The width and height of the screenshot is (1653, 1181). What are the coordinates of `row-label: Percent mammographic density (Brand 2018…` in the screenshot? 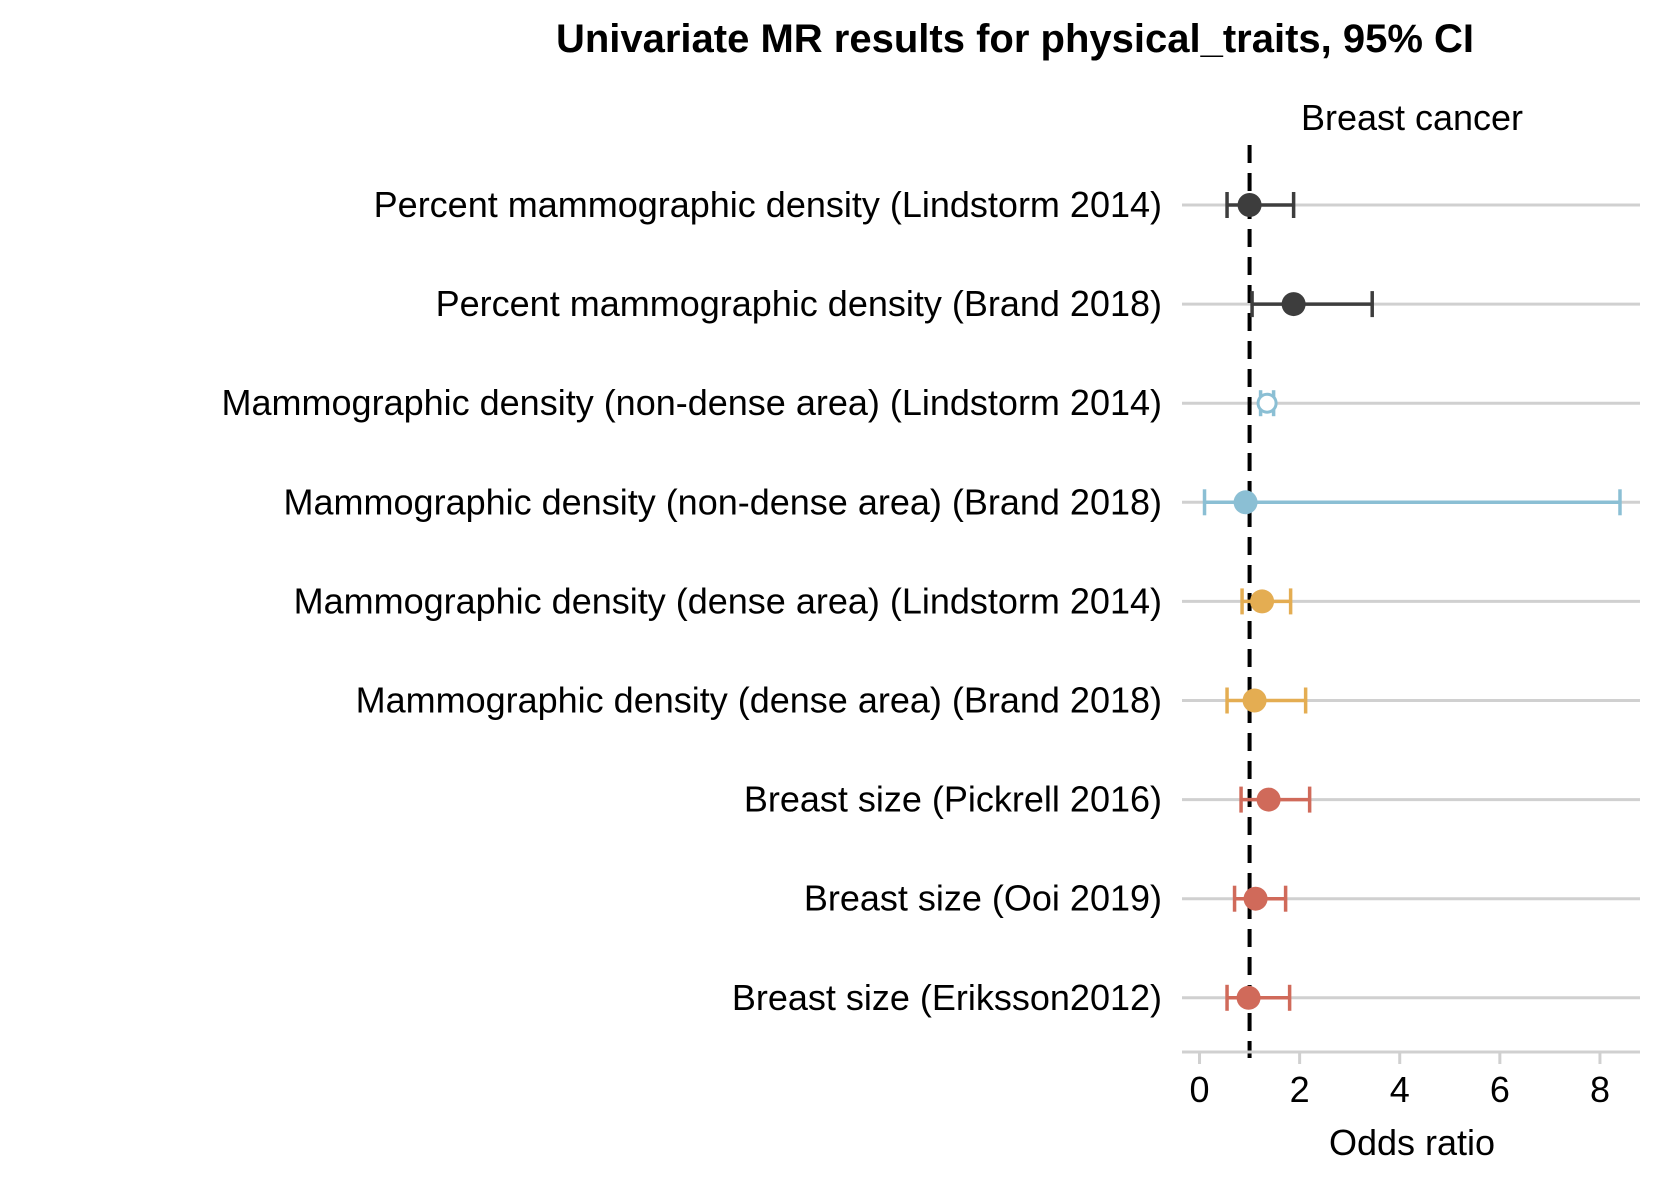 It's located at (799, 303).